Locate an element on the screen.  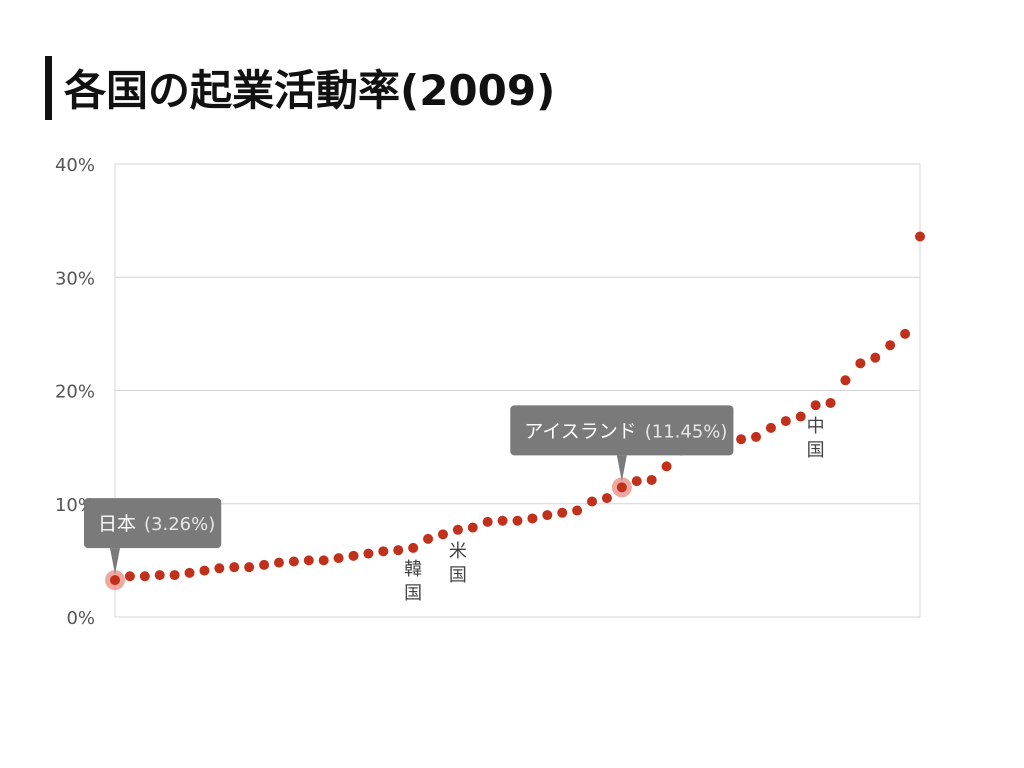
svg-text:日本(3.26%): 日本 (3.26%) is located at coordinates (156, 524).